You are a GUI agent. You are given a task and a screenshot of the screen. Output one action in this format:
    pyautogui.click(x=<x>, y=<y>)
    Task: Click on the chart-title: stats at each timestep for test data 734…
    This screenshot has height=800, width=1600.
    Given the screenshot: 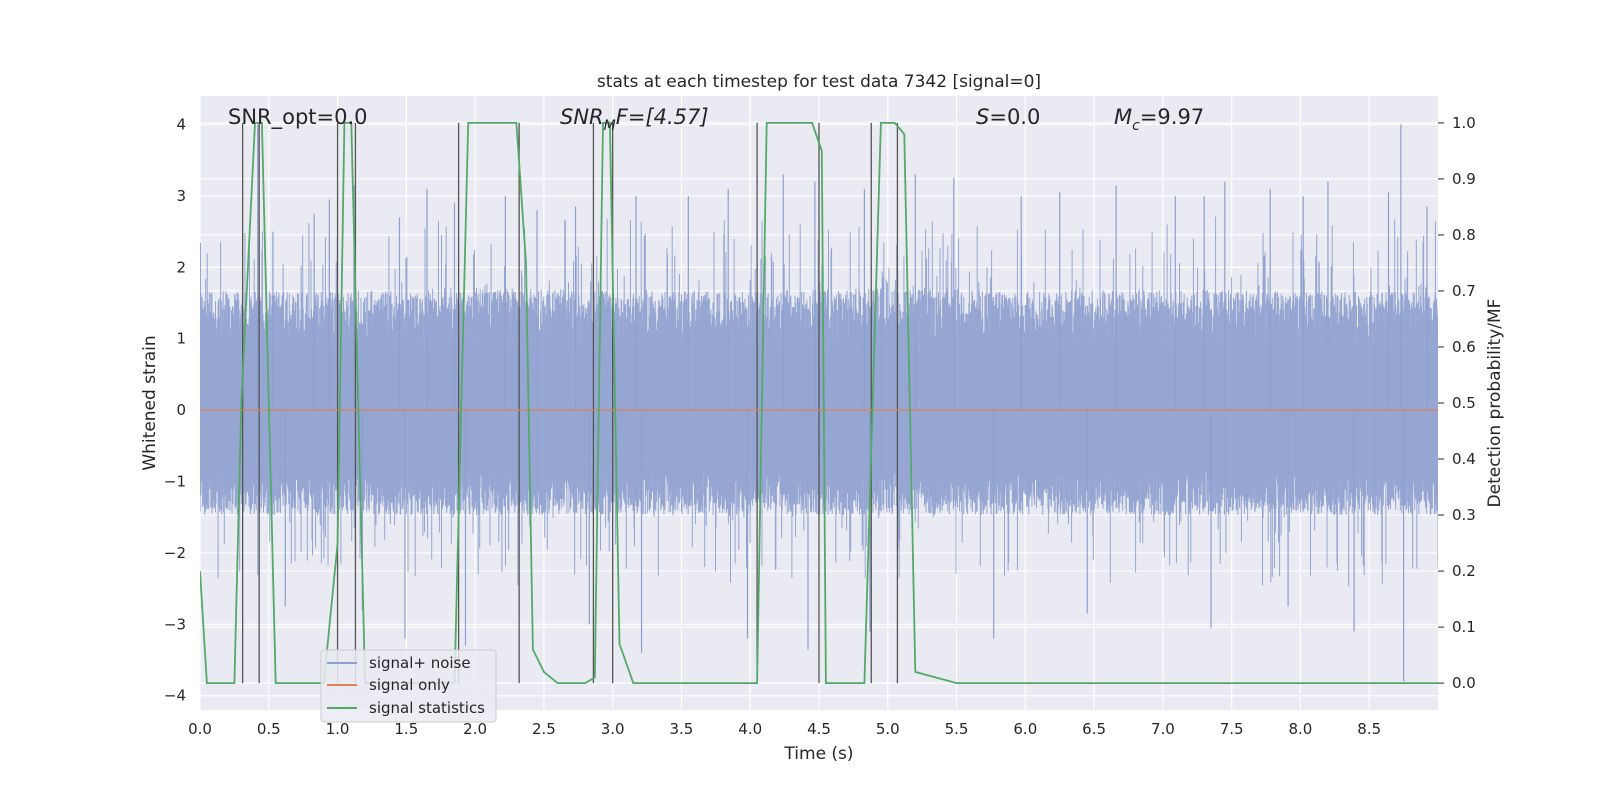 What is the action you would take?
    pyautogui.click(x=819, y=82)
    